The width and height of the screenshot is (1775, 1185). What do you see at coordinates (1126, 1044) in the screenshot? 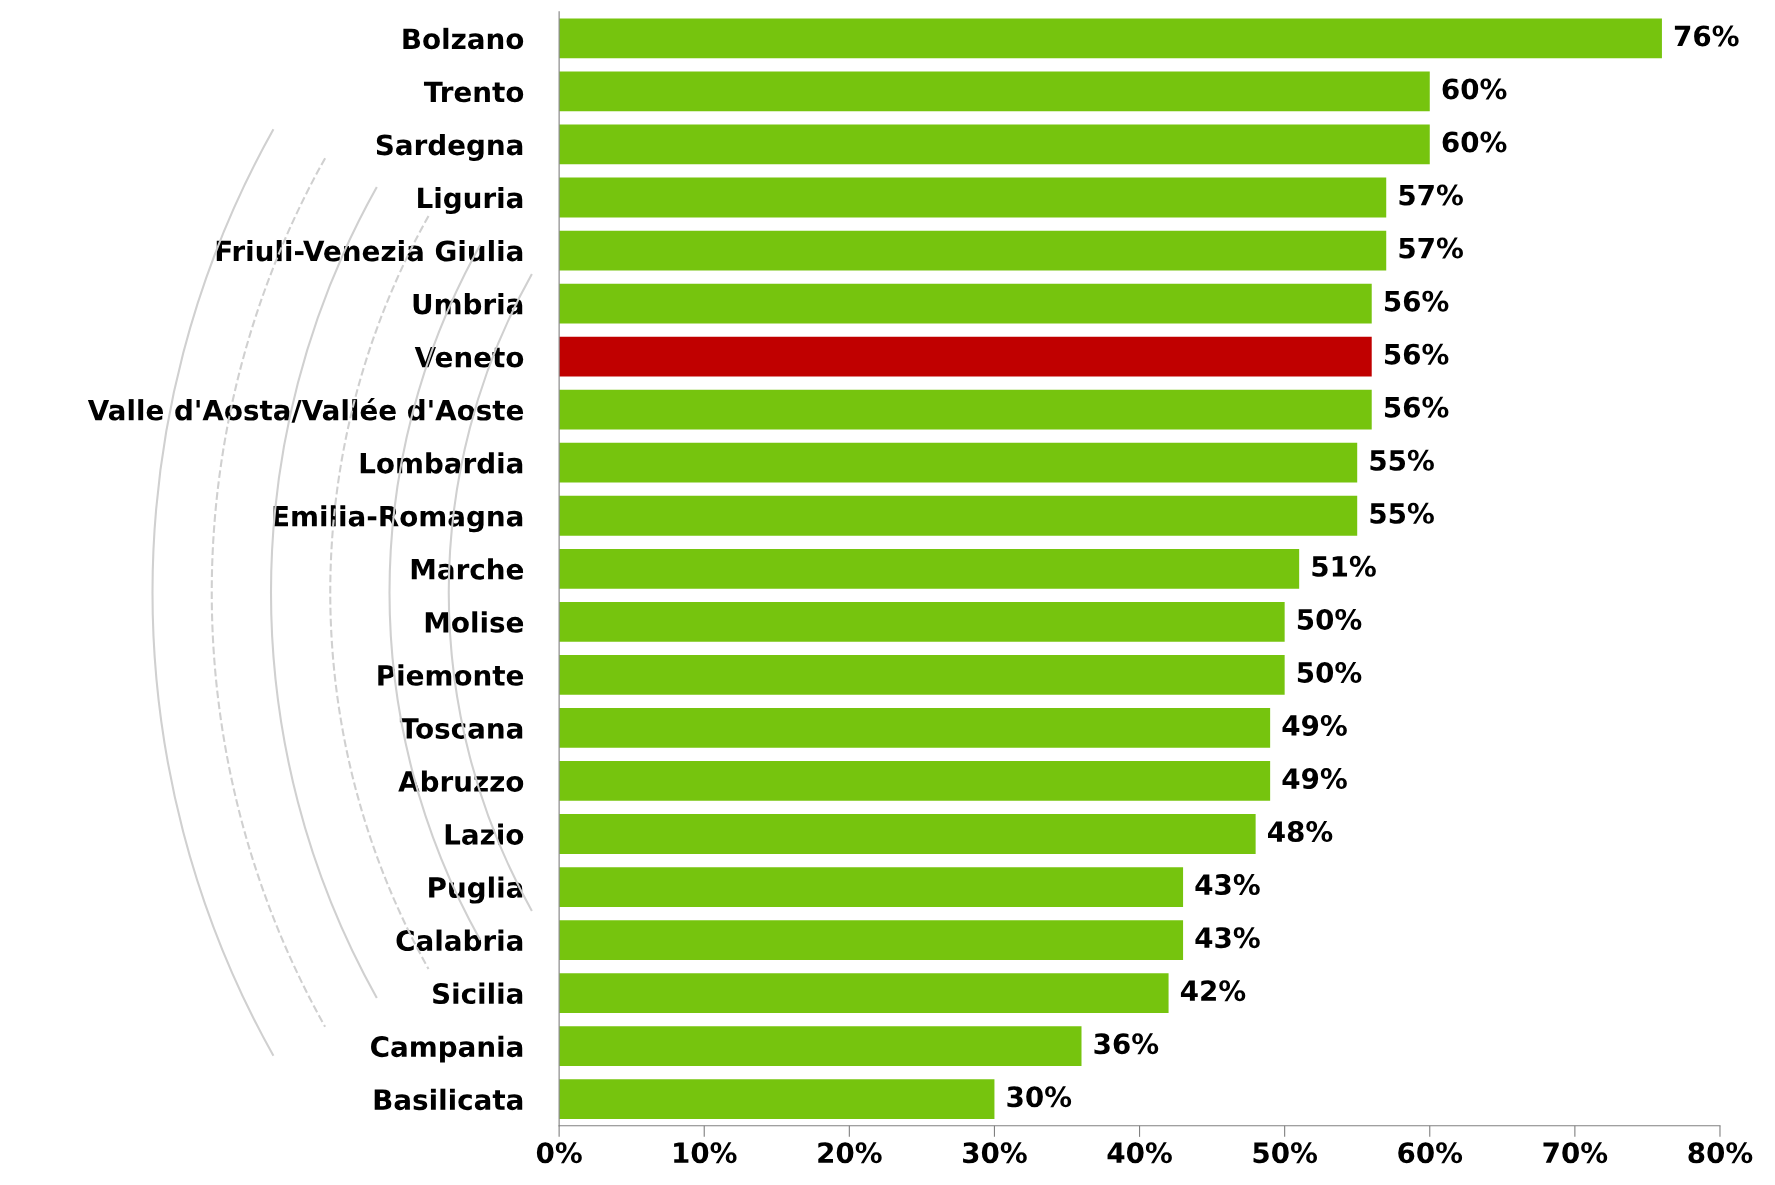
I see `data-label: 36%` at bounding box center [1126, 1044].